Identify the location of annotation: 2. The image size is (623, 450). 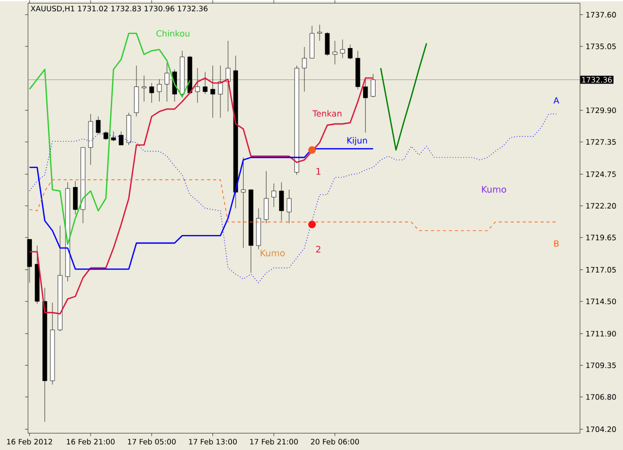
(318, 249).